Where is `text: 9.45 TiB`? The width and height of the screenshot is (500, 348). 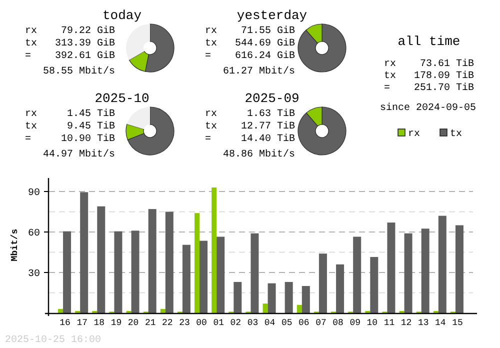 text: 9.45 TiB is located at coordinates (90, 126).